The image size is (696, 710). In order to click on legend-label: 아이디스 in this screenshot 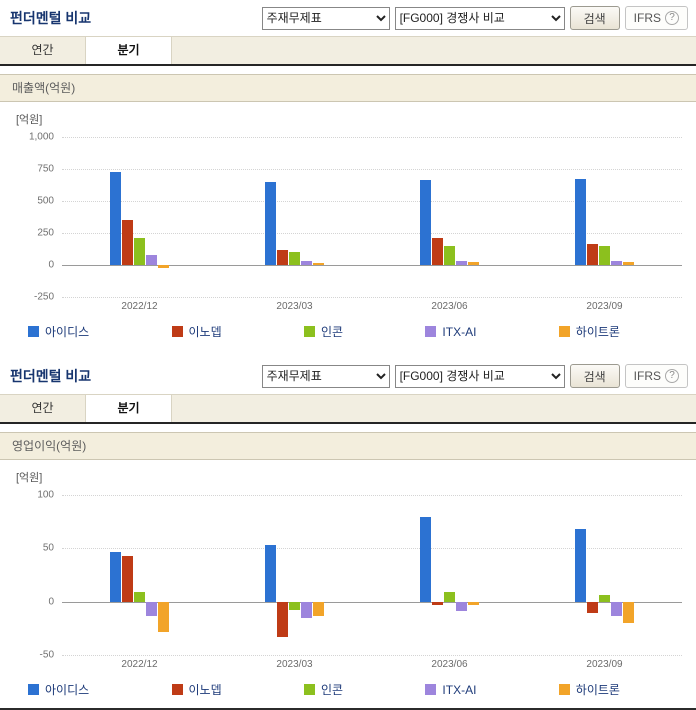, I will do `click(67, 332)`.